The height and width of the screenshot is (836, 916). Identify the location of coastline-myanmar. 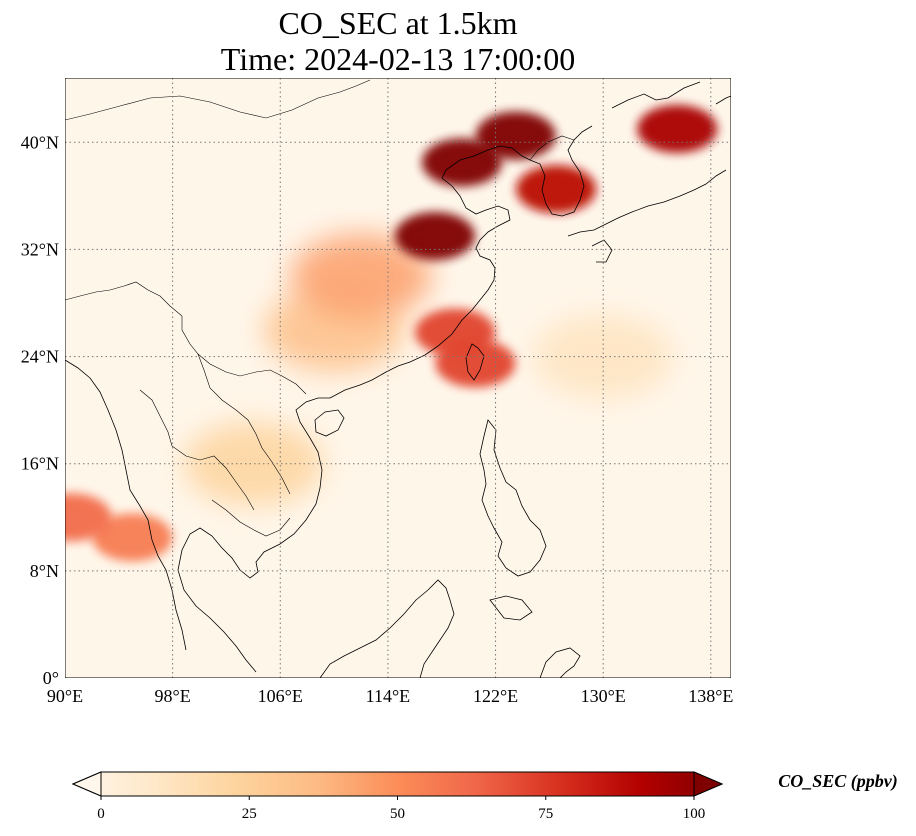
(126, 505).